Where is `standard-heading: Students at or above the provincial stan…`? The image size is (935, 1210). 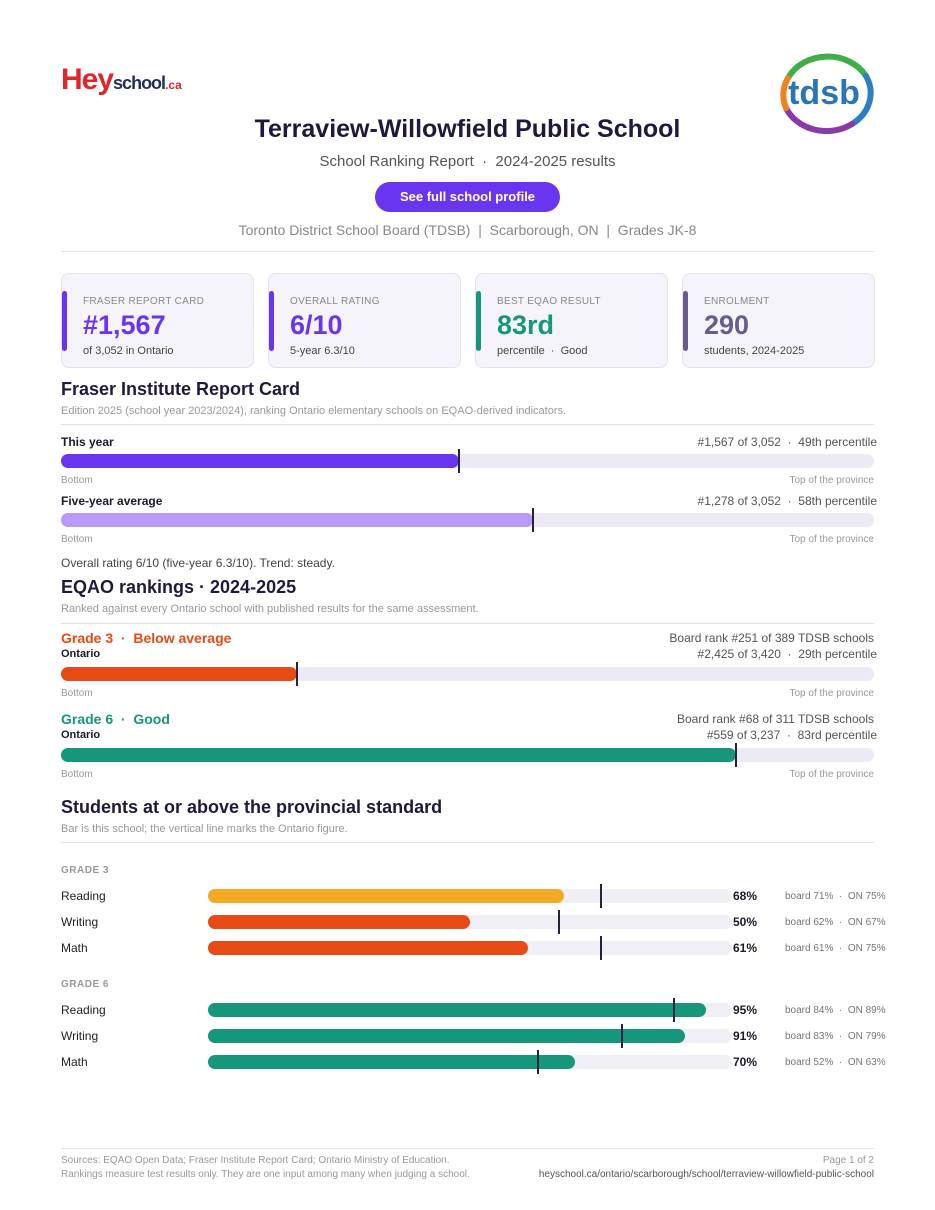 standard-heading: Students at or above the provincial stan… is located at coordinates (252, 807).